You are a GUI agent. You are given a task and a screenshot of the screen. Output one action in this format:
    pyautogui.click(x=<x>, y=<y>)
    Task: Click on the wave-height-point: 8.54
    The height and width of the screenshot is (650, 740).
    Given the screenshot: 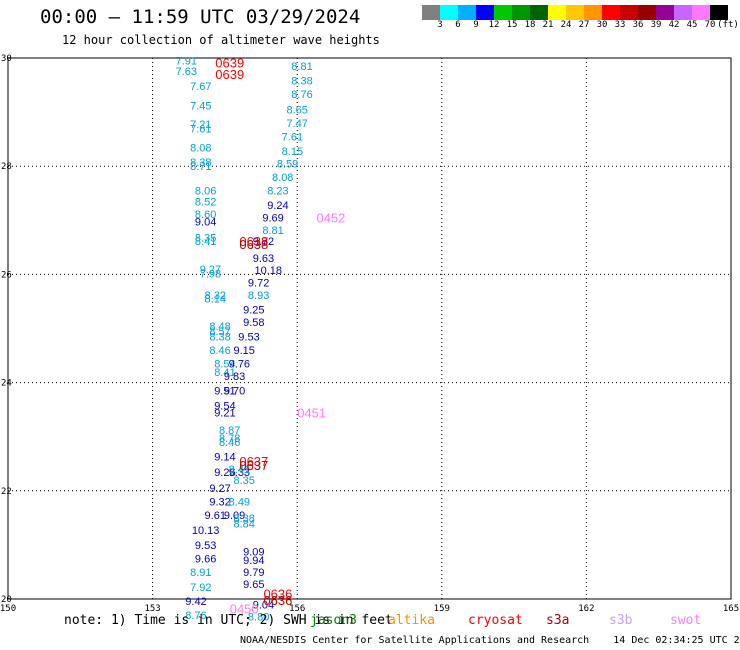 What is the action you would take?
    pyautogui.click(x=224, y=365)
    